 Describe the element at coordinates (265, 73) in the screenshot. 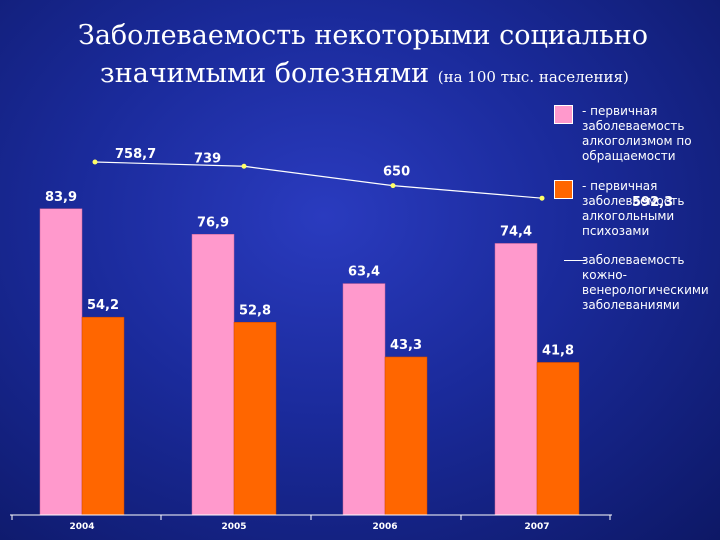

I see `title-line-2-text: значимыми болезнями` at that location.